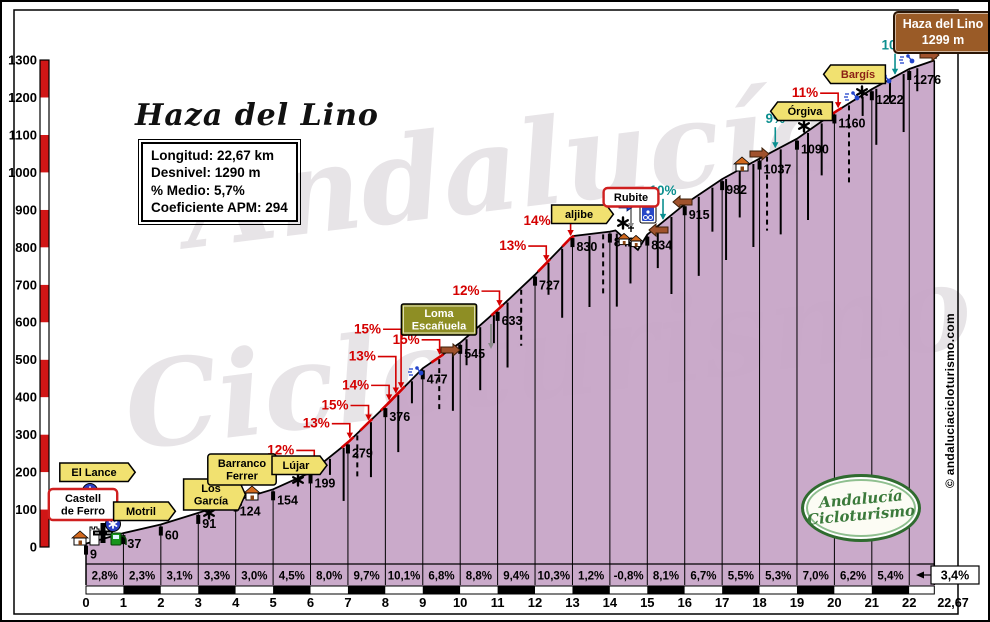 This screenshot has width=990, height=622. I want to click on sign-face, so click(648, 214).